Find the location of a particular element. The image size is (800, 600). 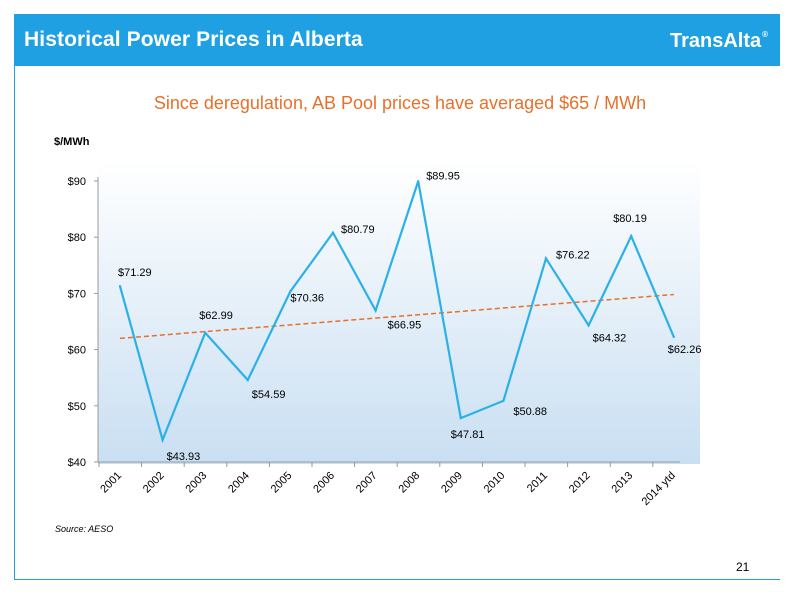

x-tick-label: 2010 is located at coordinates (495, 483).